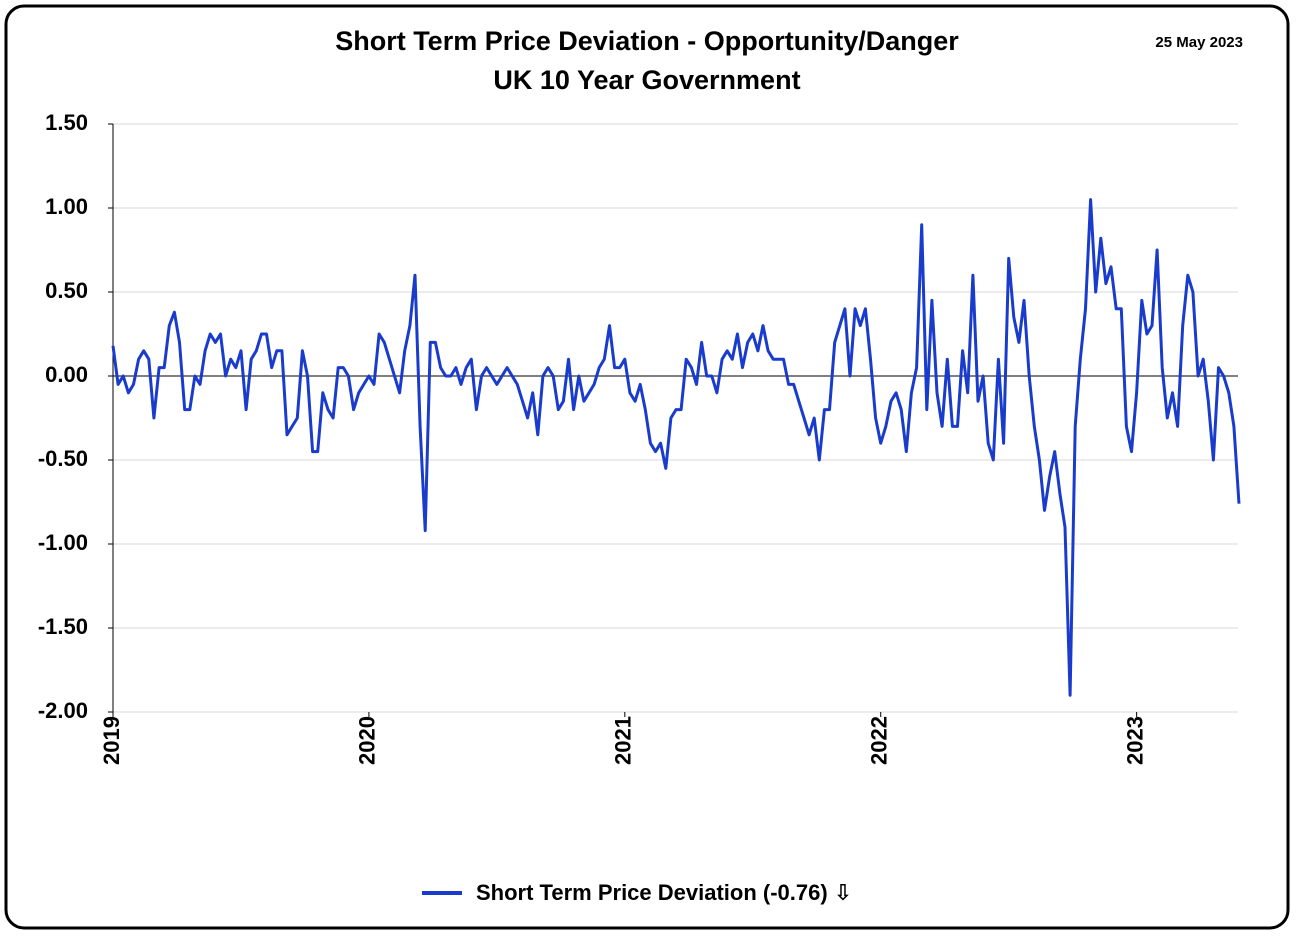 The image size is (1298, 937). Describe the element at coordinates (63, 542) in the screenshot. I see `y-tick-label: -1.00` at that location.